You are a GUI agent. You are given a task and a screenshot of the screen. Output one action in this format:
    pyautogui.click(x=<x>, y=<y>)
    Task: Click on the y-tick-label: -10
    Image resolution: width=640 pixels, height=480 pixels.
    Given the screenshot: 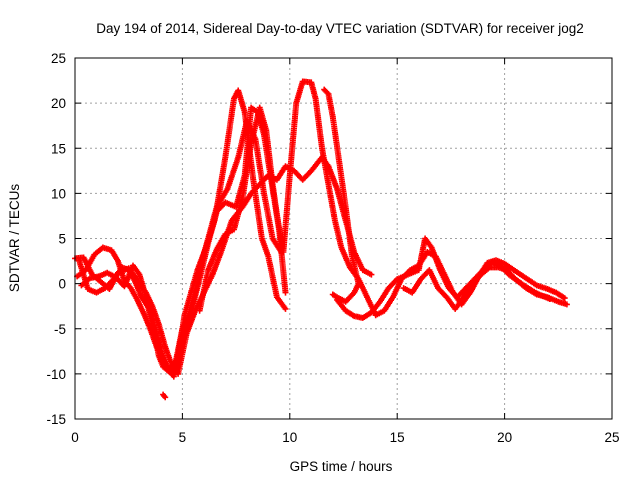 What is the action you would take?
    pyautogui.click(x=56, y=374)
    